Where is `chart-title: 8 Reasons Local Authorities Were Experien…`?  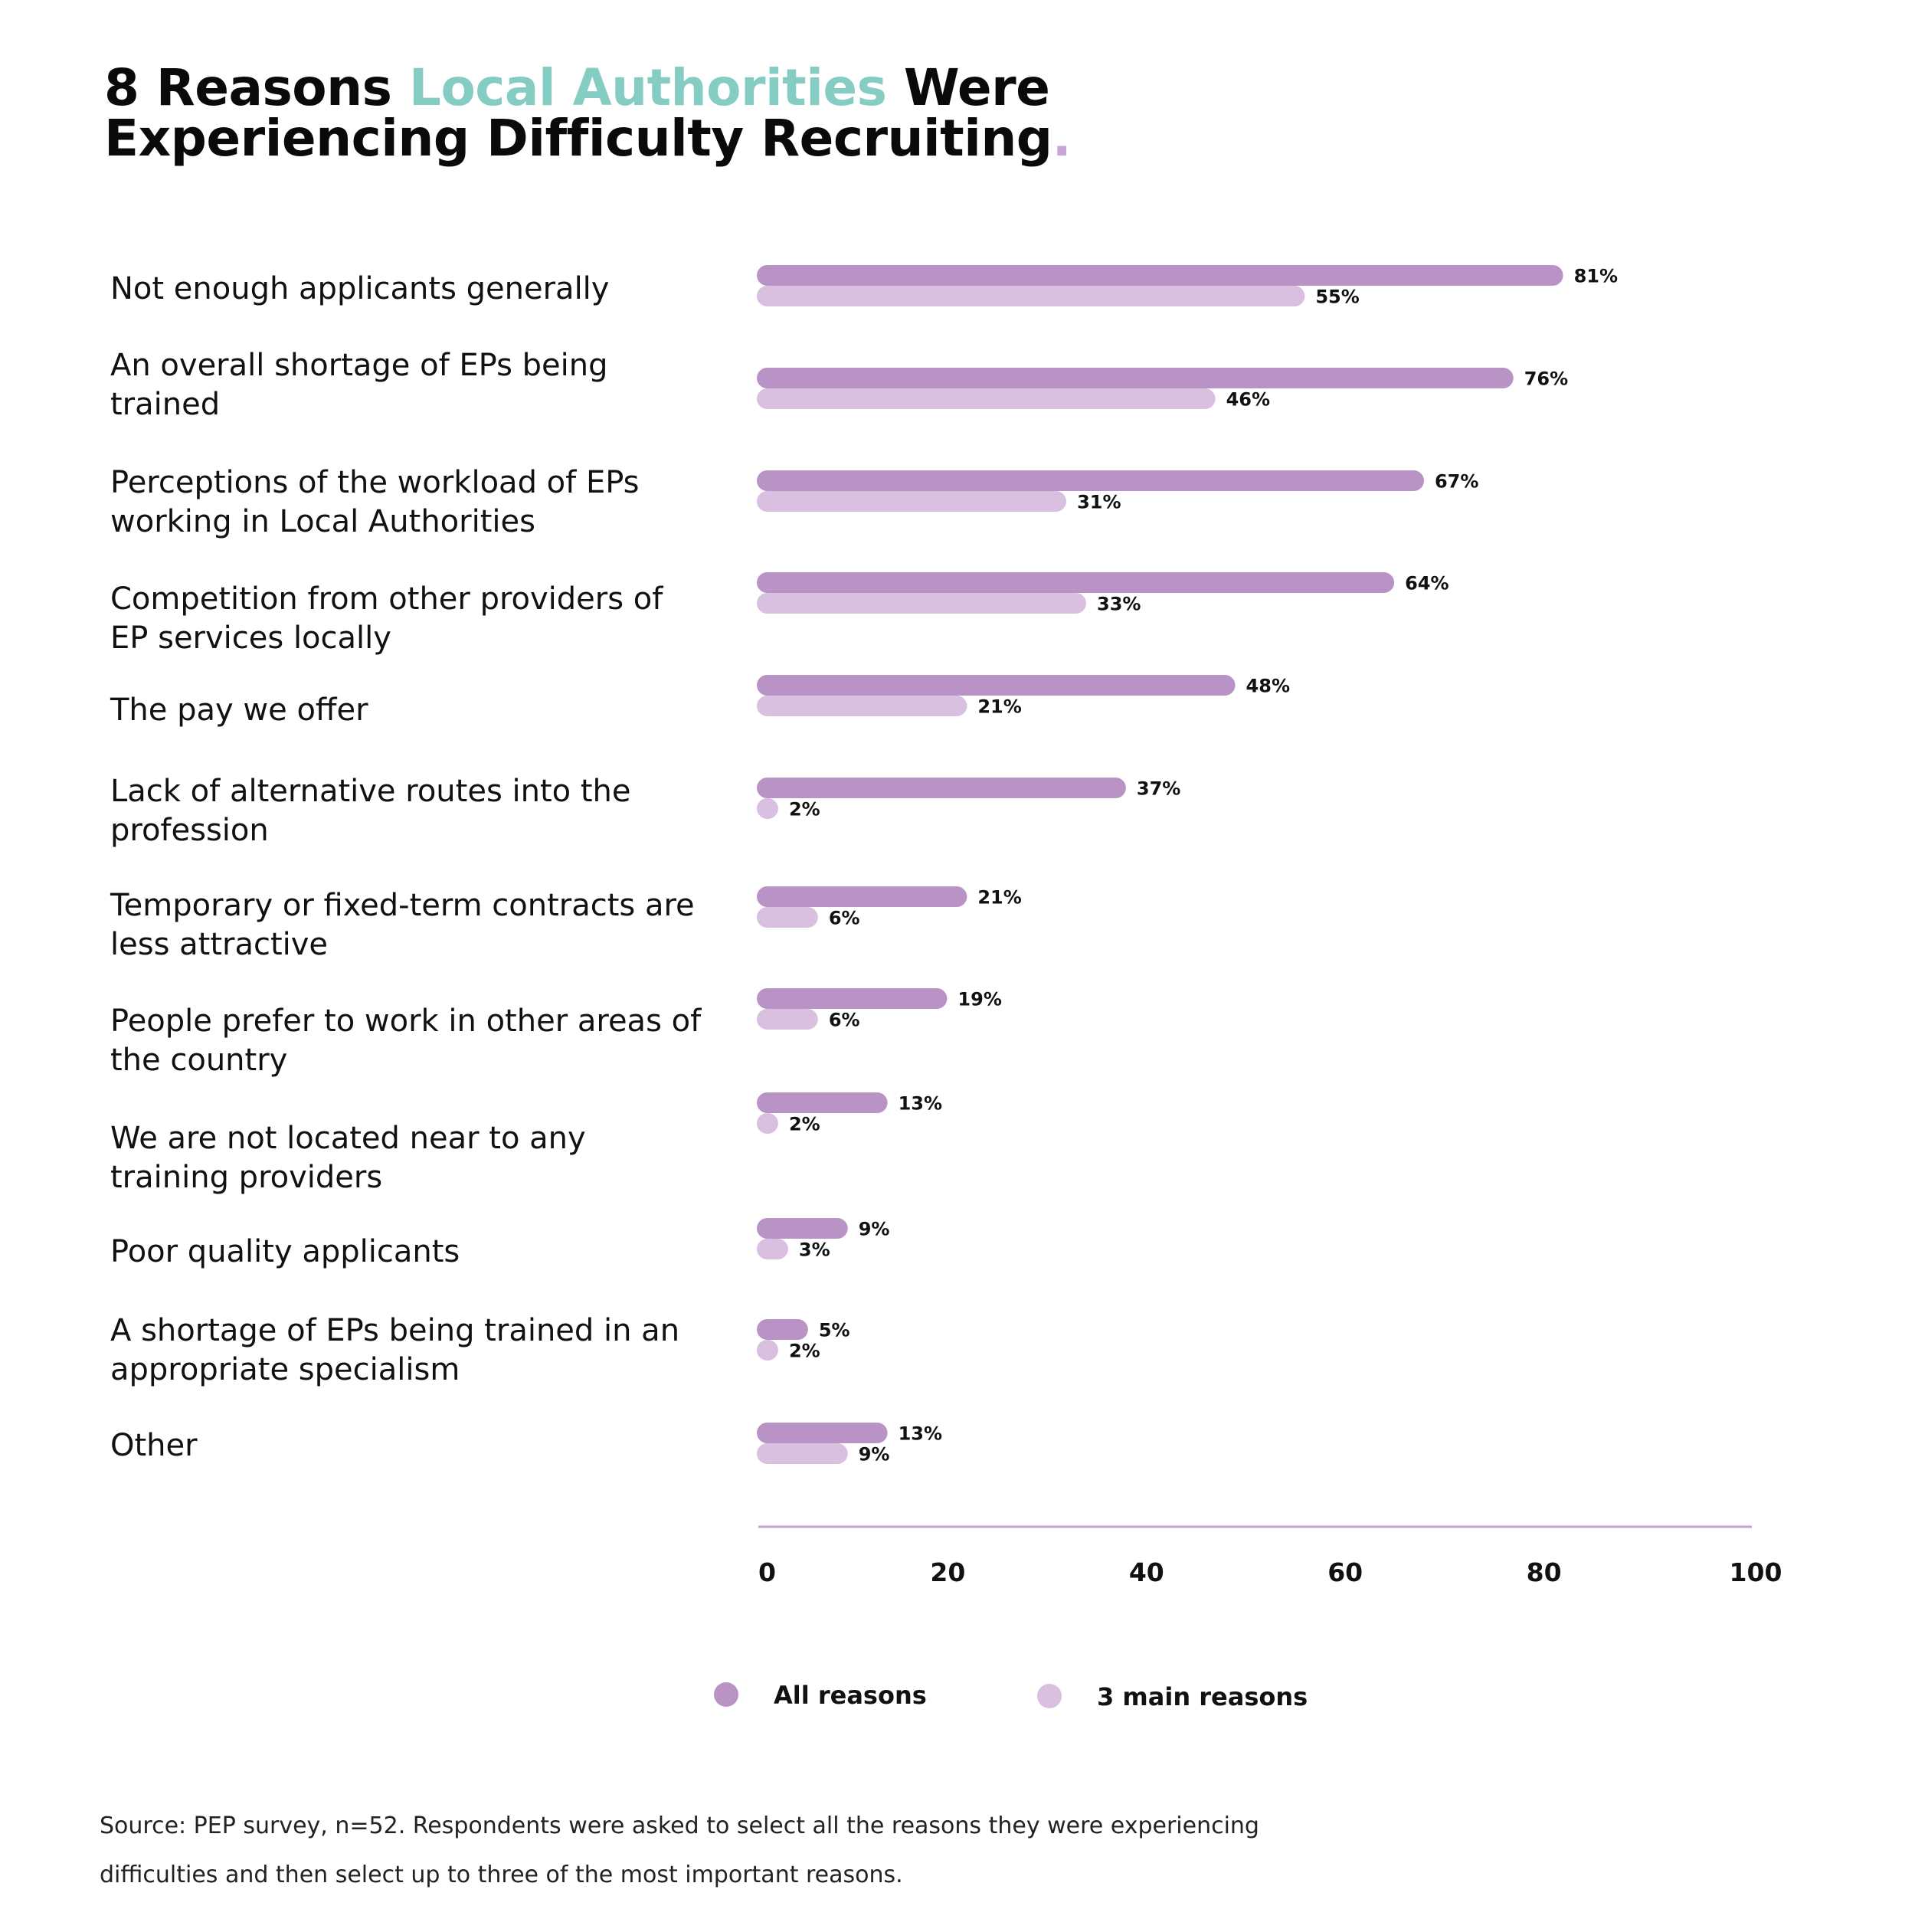
chart-title: 8 Reasons Local Authorities Were Experien… is located at coordinates (588, 113).